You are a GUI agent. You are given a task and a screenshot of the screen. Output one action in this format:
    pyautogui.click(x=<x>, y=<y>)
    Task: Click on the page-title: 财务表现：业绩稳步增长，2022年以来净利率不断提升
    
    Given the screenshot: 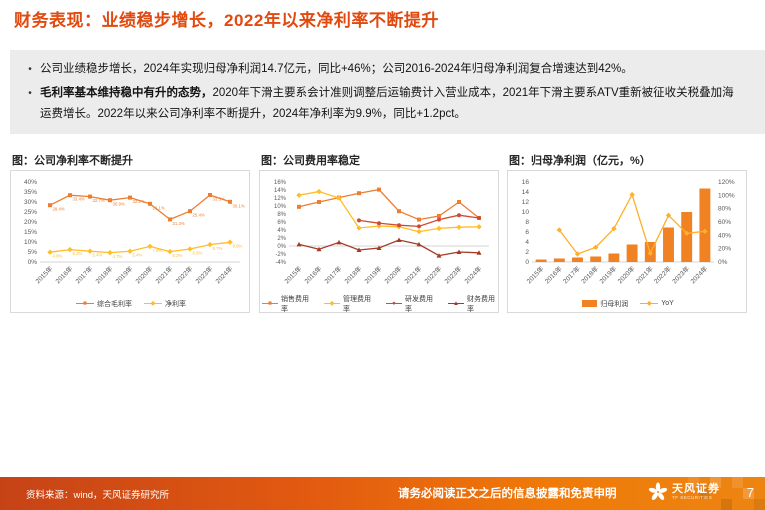 What is the action you would take?
    pyautogui.click(x=226, y=20)
    